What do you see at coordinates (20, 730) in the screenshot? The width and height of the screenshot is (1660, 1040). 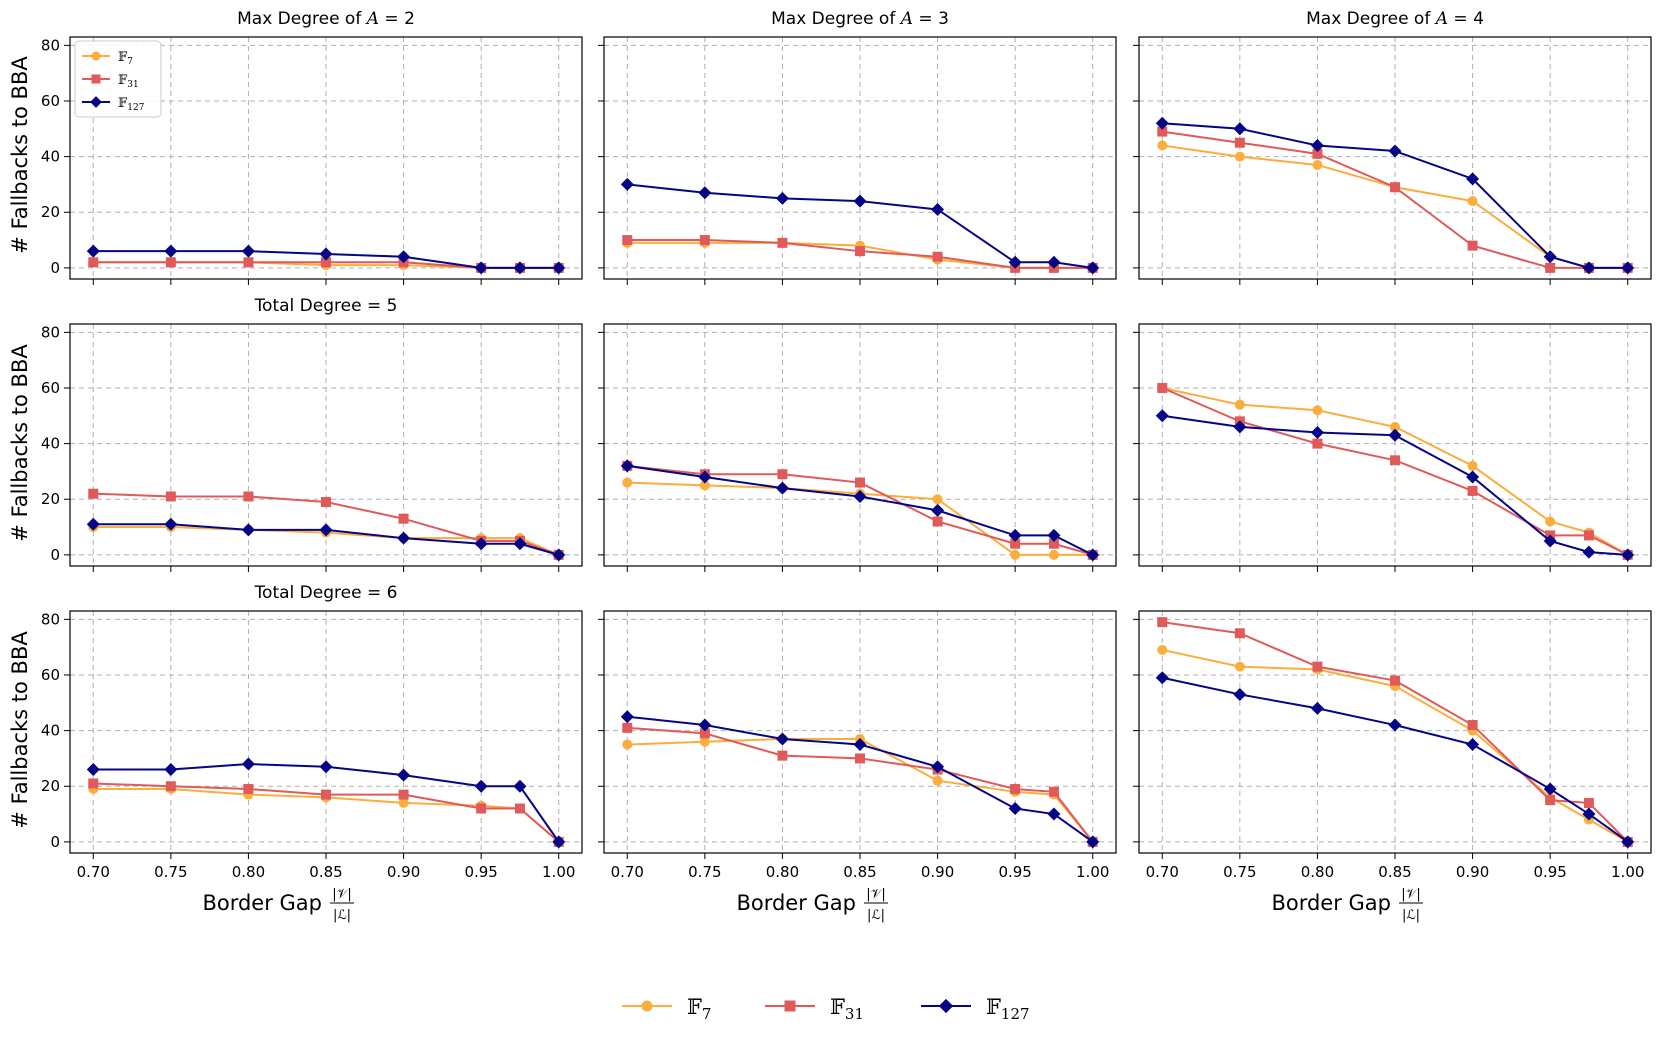 I see `y-axis-label-row-3: # Fallbacks to BBA` at bounding box center [20, 730].